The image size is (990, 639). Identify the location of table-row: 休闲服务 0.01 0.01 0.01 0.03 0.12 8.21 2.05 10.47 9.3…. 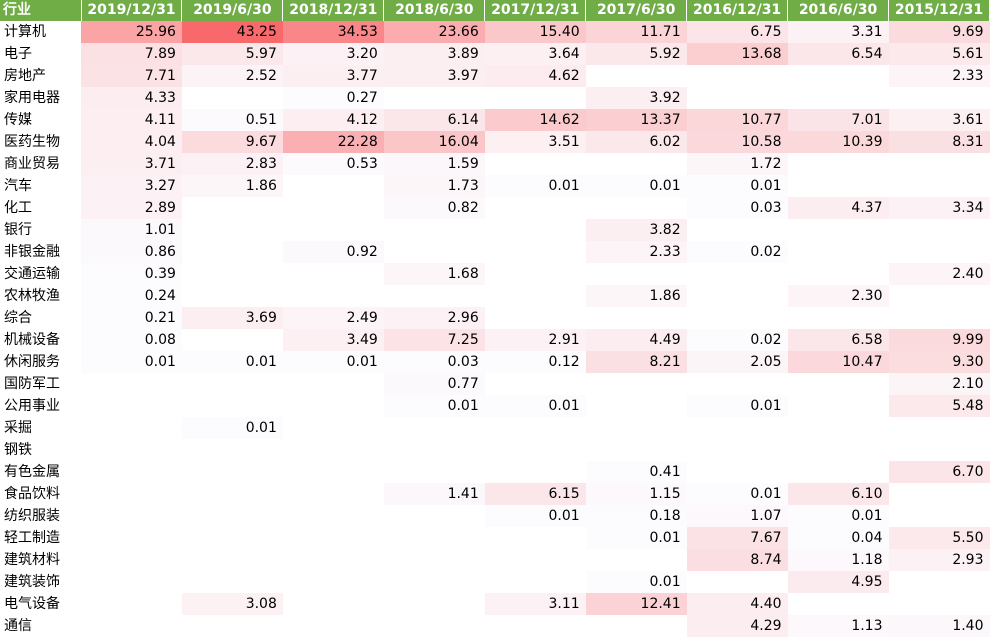
(495, 362).